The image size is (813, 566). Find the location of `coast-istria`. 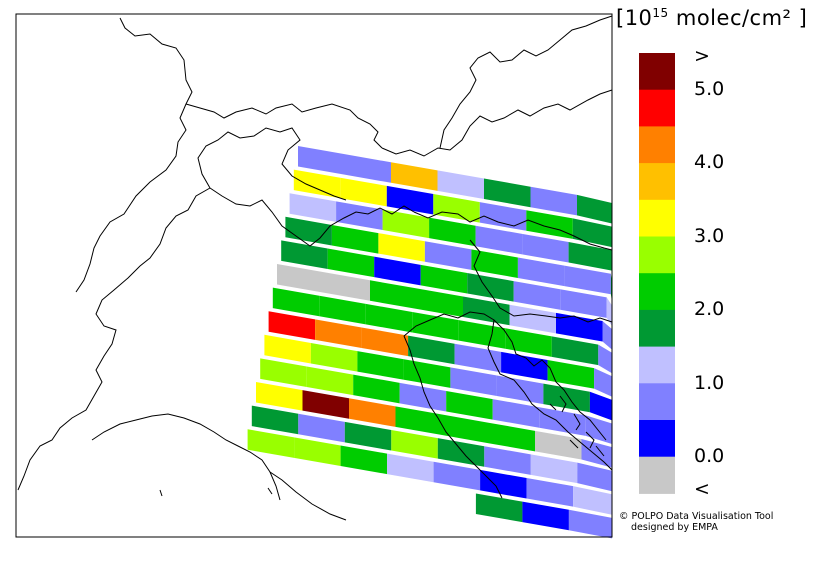

coast-istria is located at coordinates (550, 380).